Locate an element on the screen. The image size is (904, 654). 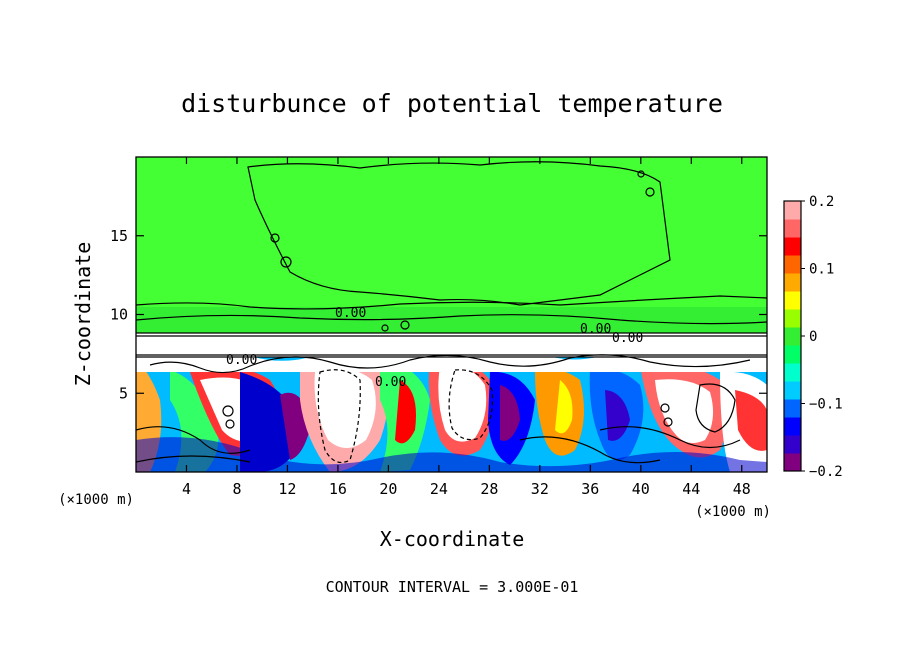
x-tick-label: 4 is located at coordinates (186, 489).